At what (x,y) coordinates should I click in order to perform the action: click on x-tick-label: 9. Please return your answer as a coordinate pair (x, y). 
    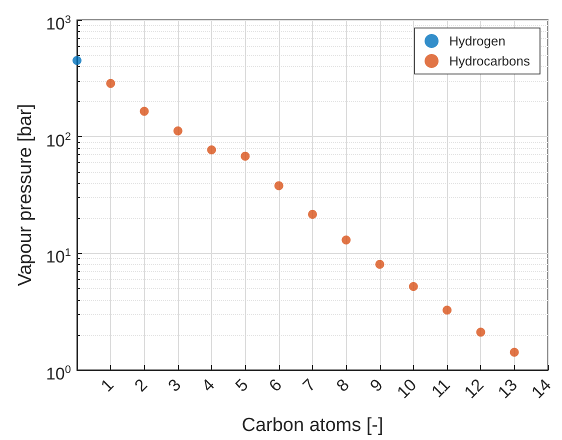
    Looking at the image, I should click on (376, 385).